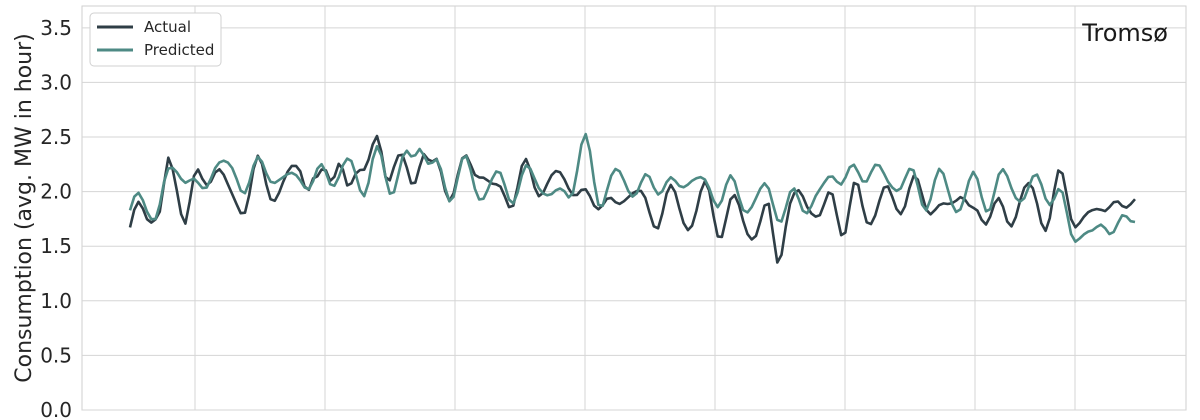 The width and height of the screenshot is (1200, 420). Describe the element at coordinates (56, 28) in the screenshot. I see `y-tick-label: 3.5` at that location.